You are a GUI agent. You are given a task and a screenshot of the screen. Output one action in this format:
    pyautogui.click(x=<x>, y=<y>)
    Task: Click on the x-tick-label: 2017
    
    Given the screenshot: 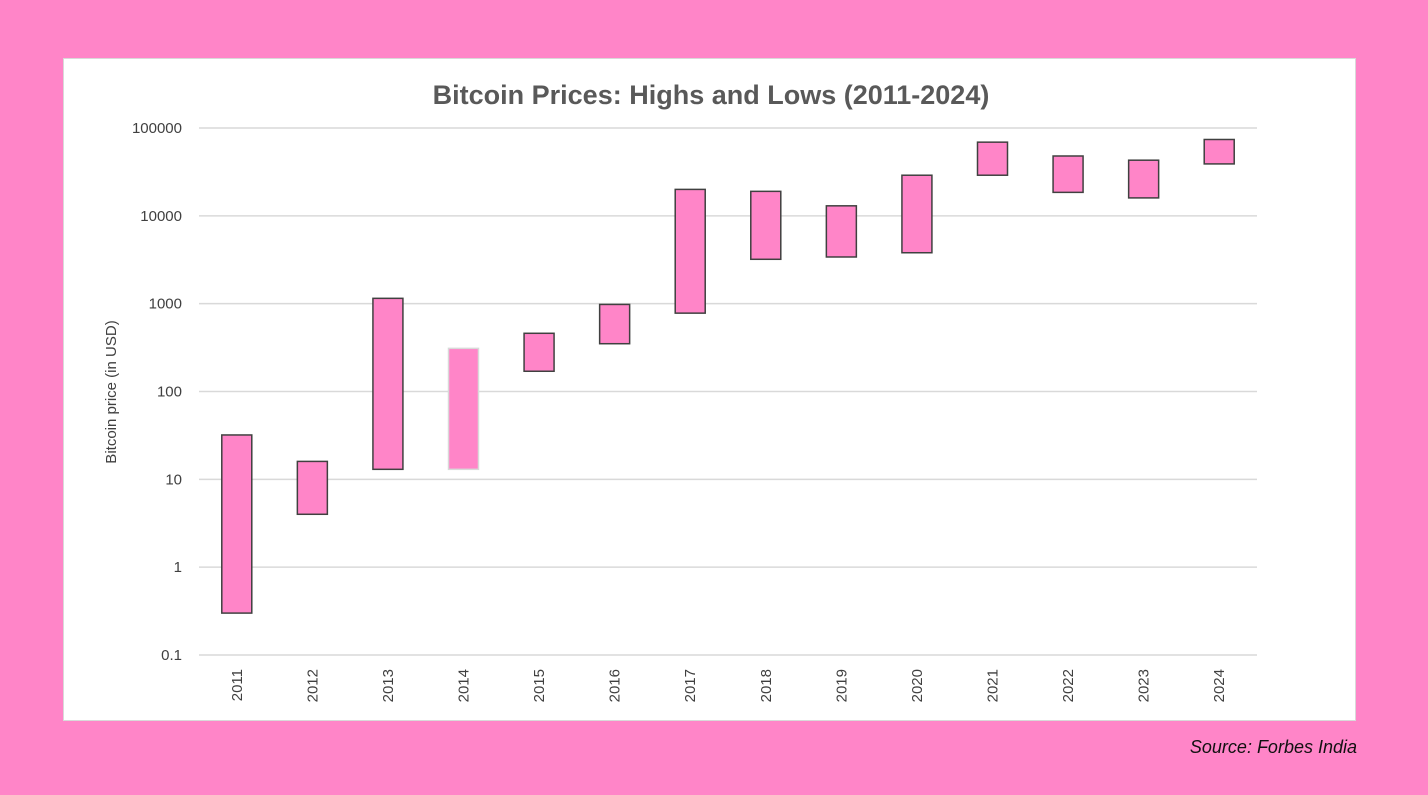 What is the action you would take?
    pyautogui.click(x=690, y=685)
    